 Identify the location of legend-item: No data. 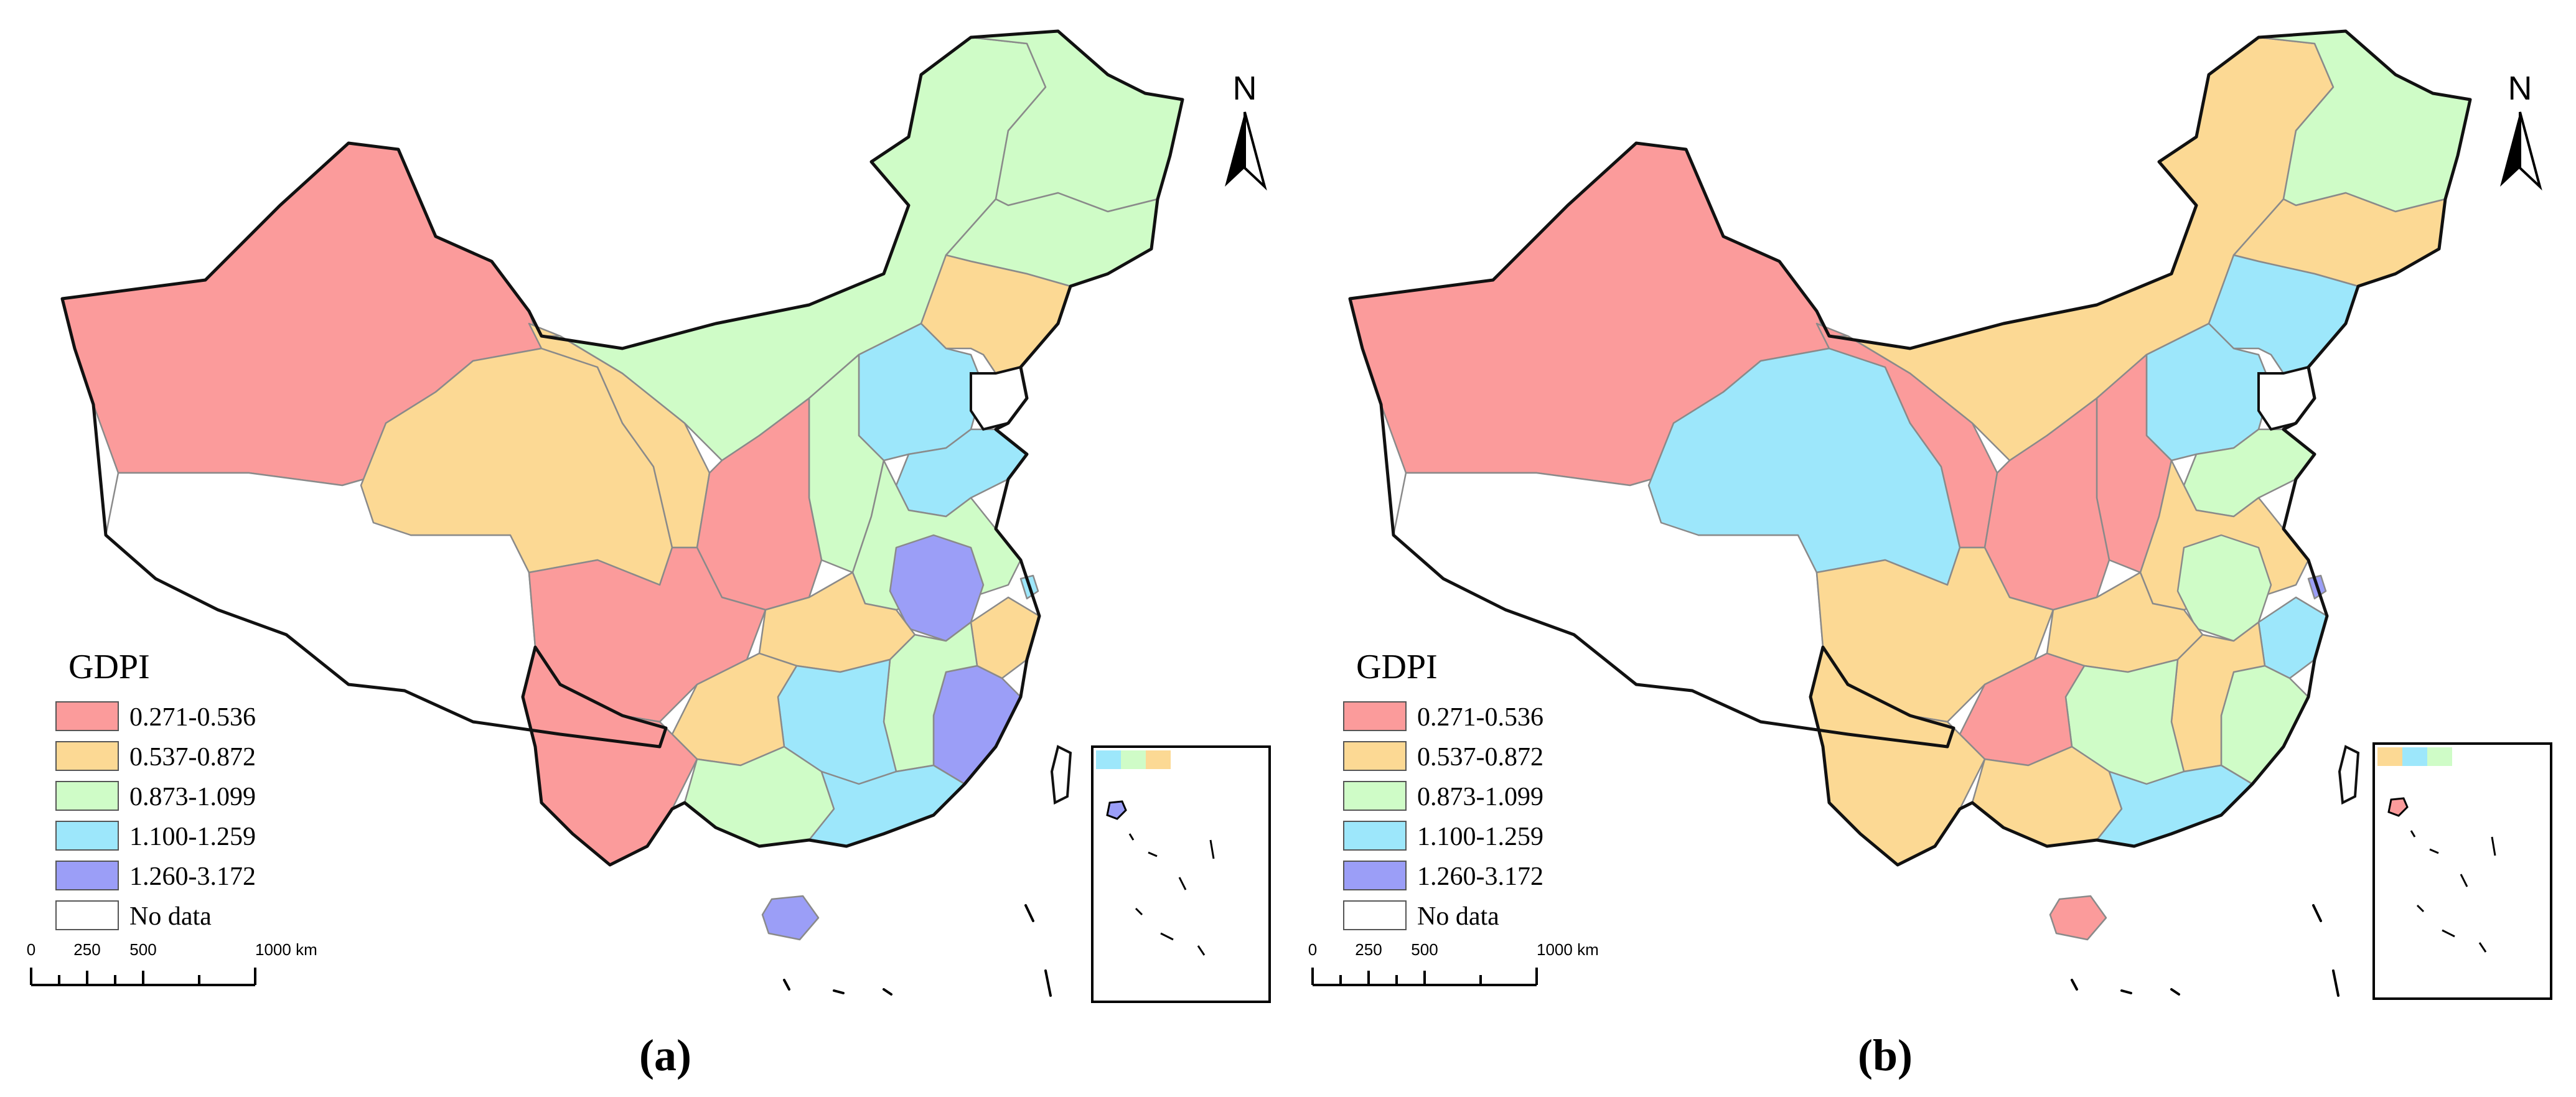
(1421, 915).